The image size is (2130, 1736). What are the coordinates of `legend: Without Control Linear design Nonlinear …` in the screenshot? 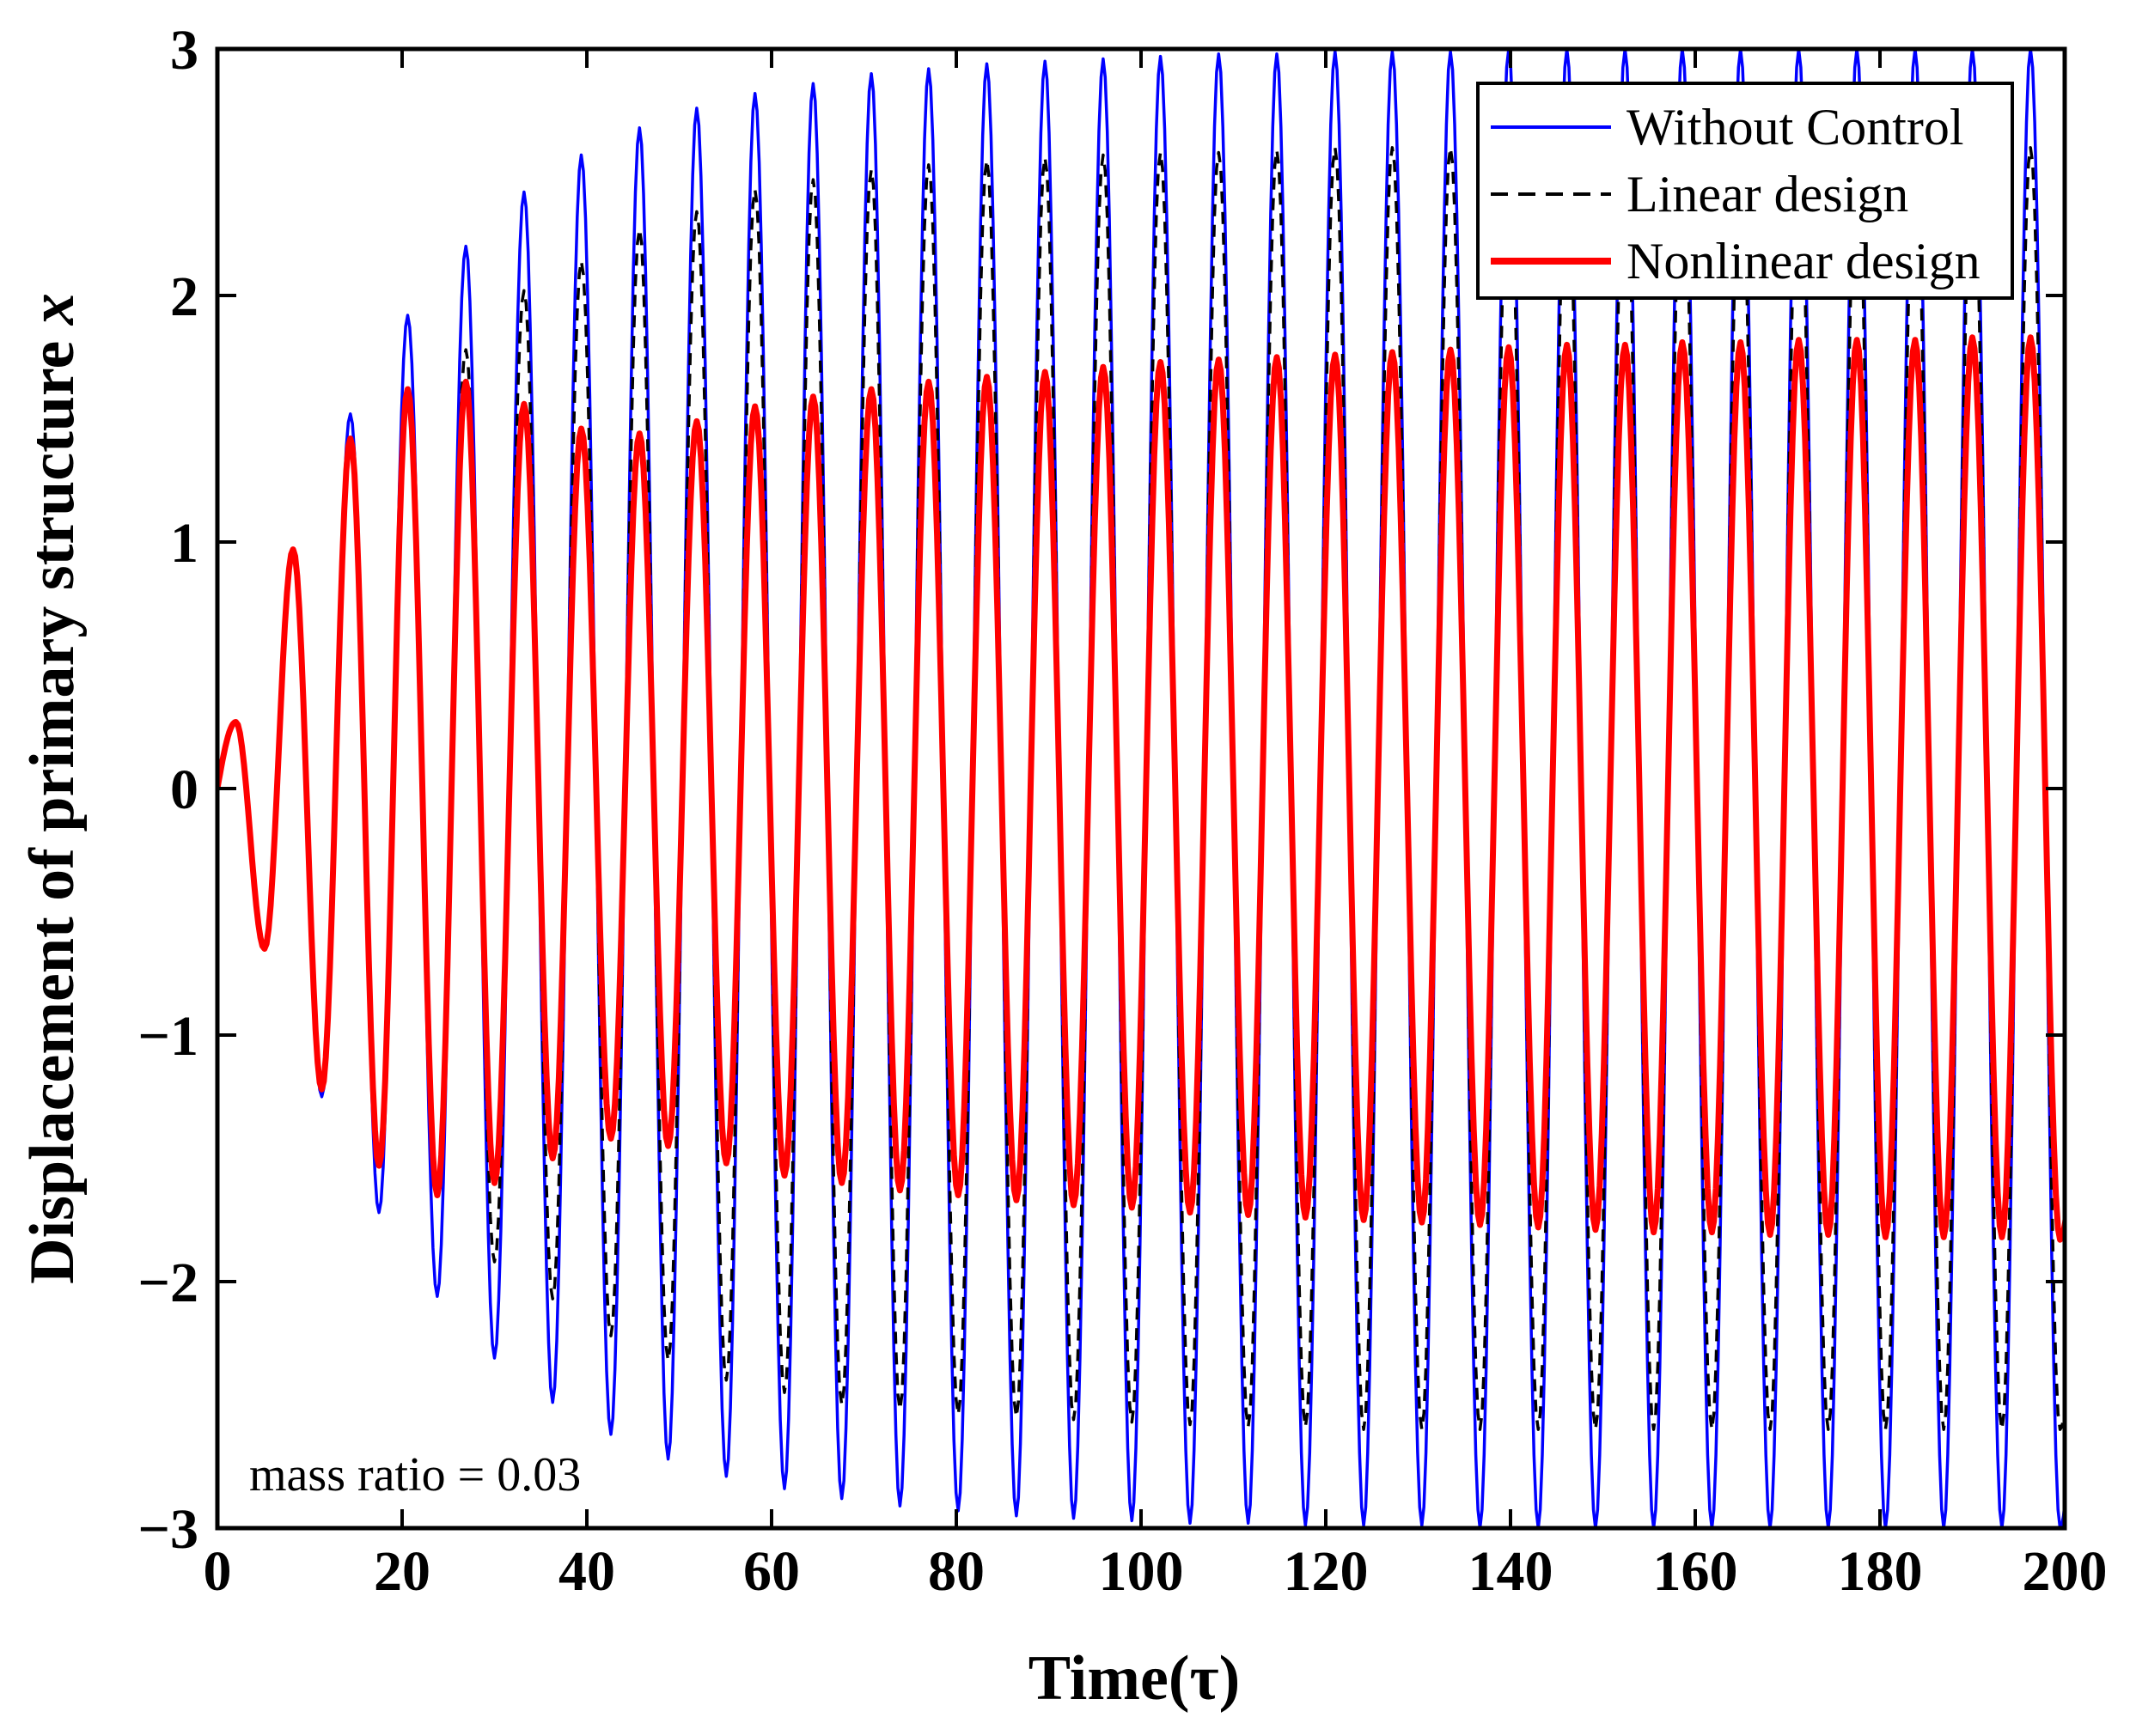 It's located at (1745, 191).